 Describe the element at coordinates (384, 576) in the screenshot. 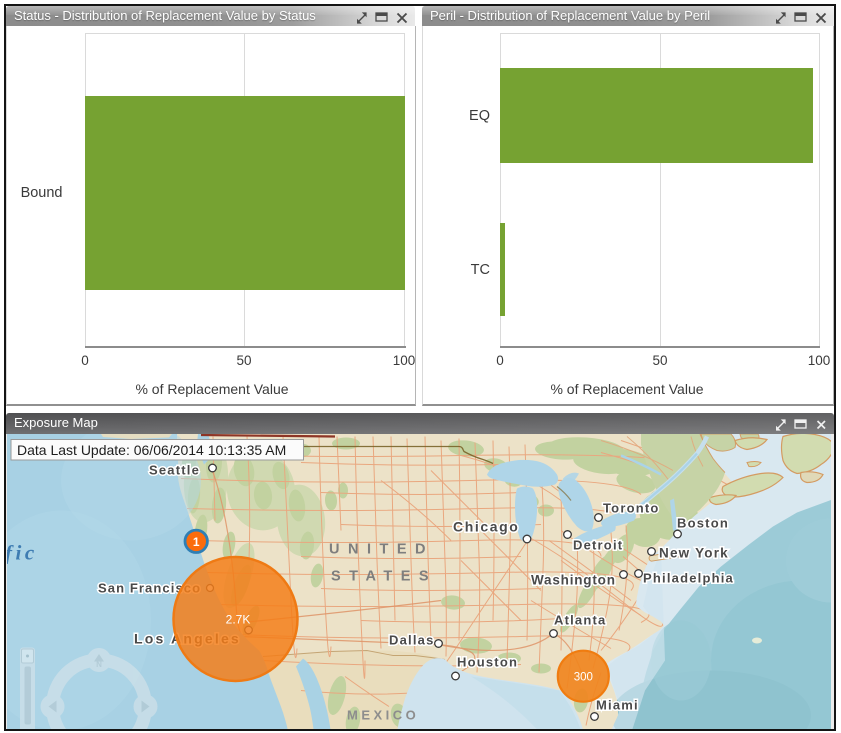

I see `svg-text: STATES` at that location.